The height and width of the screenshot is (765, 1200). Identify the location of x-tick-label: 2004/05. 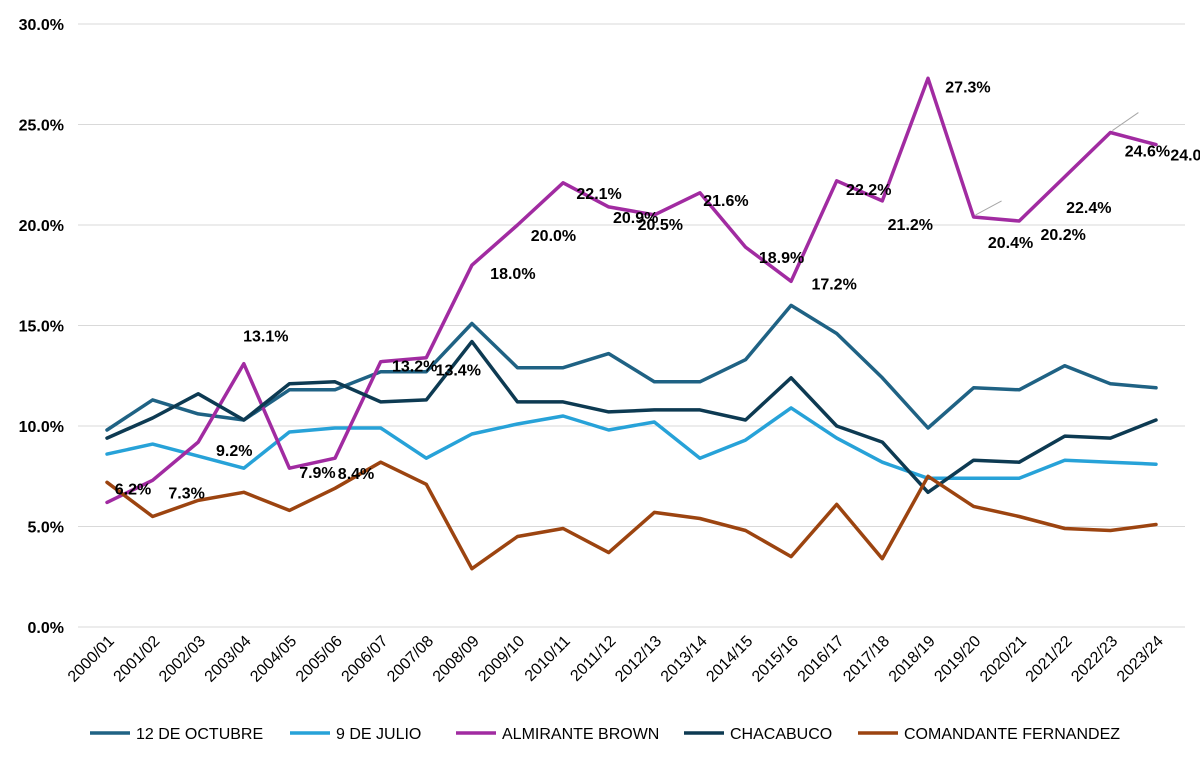
(273, 659).